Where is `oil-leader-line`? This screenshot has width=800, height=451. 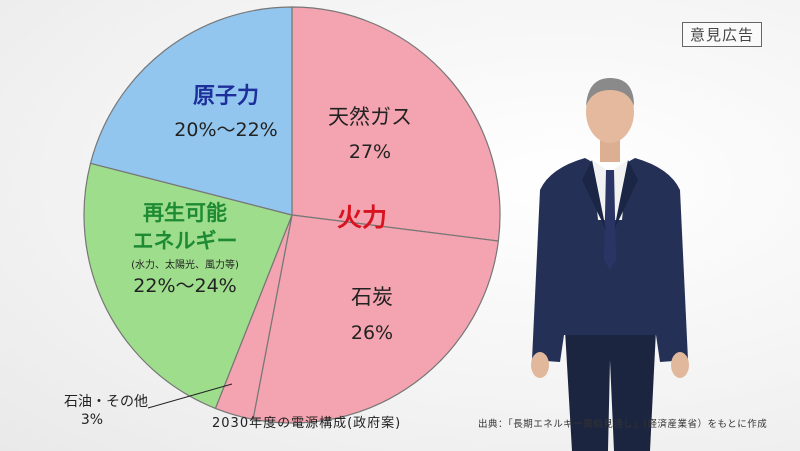 oil-leader-line is located at coordinates (190, 396).